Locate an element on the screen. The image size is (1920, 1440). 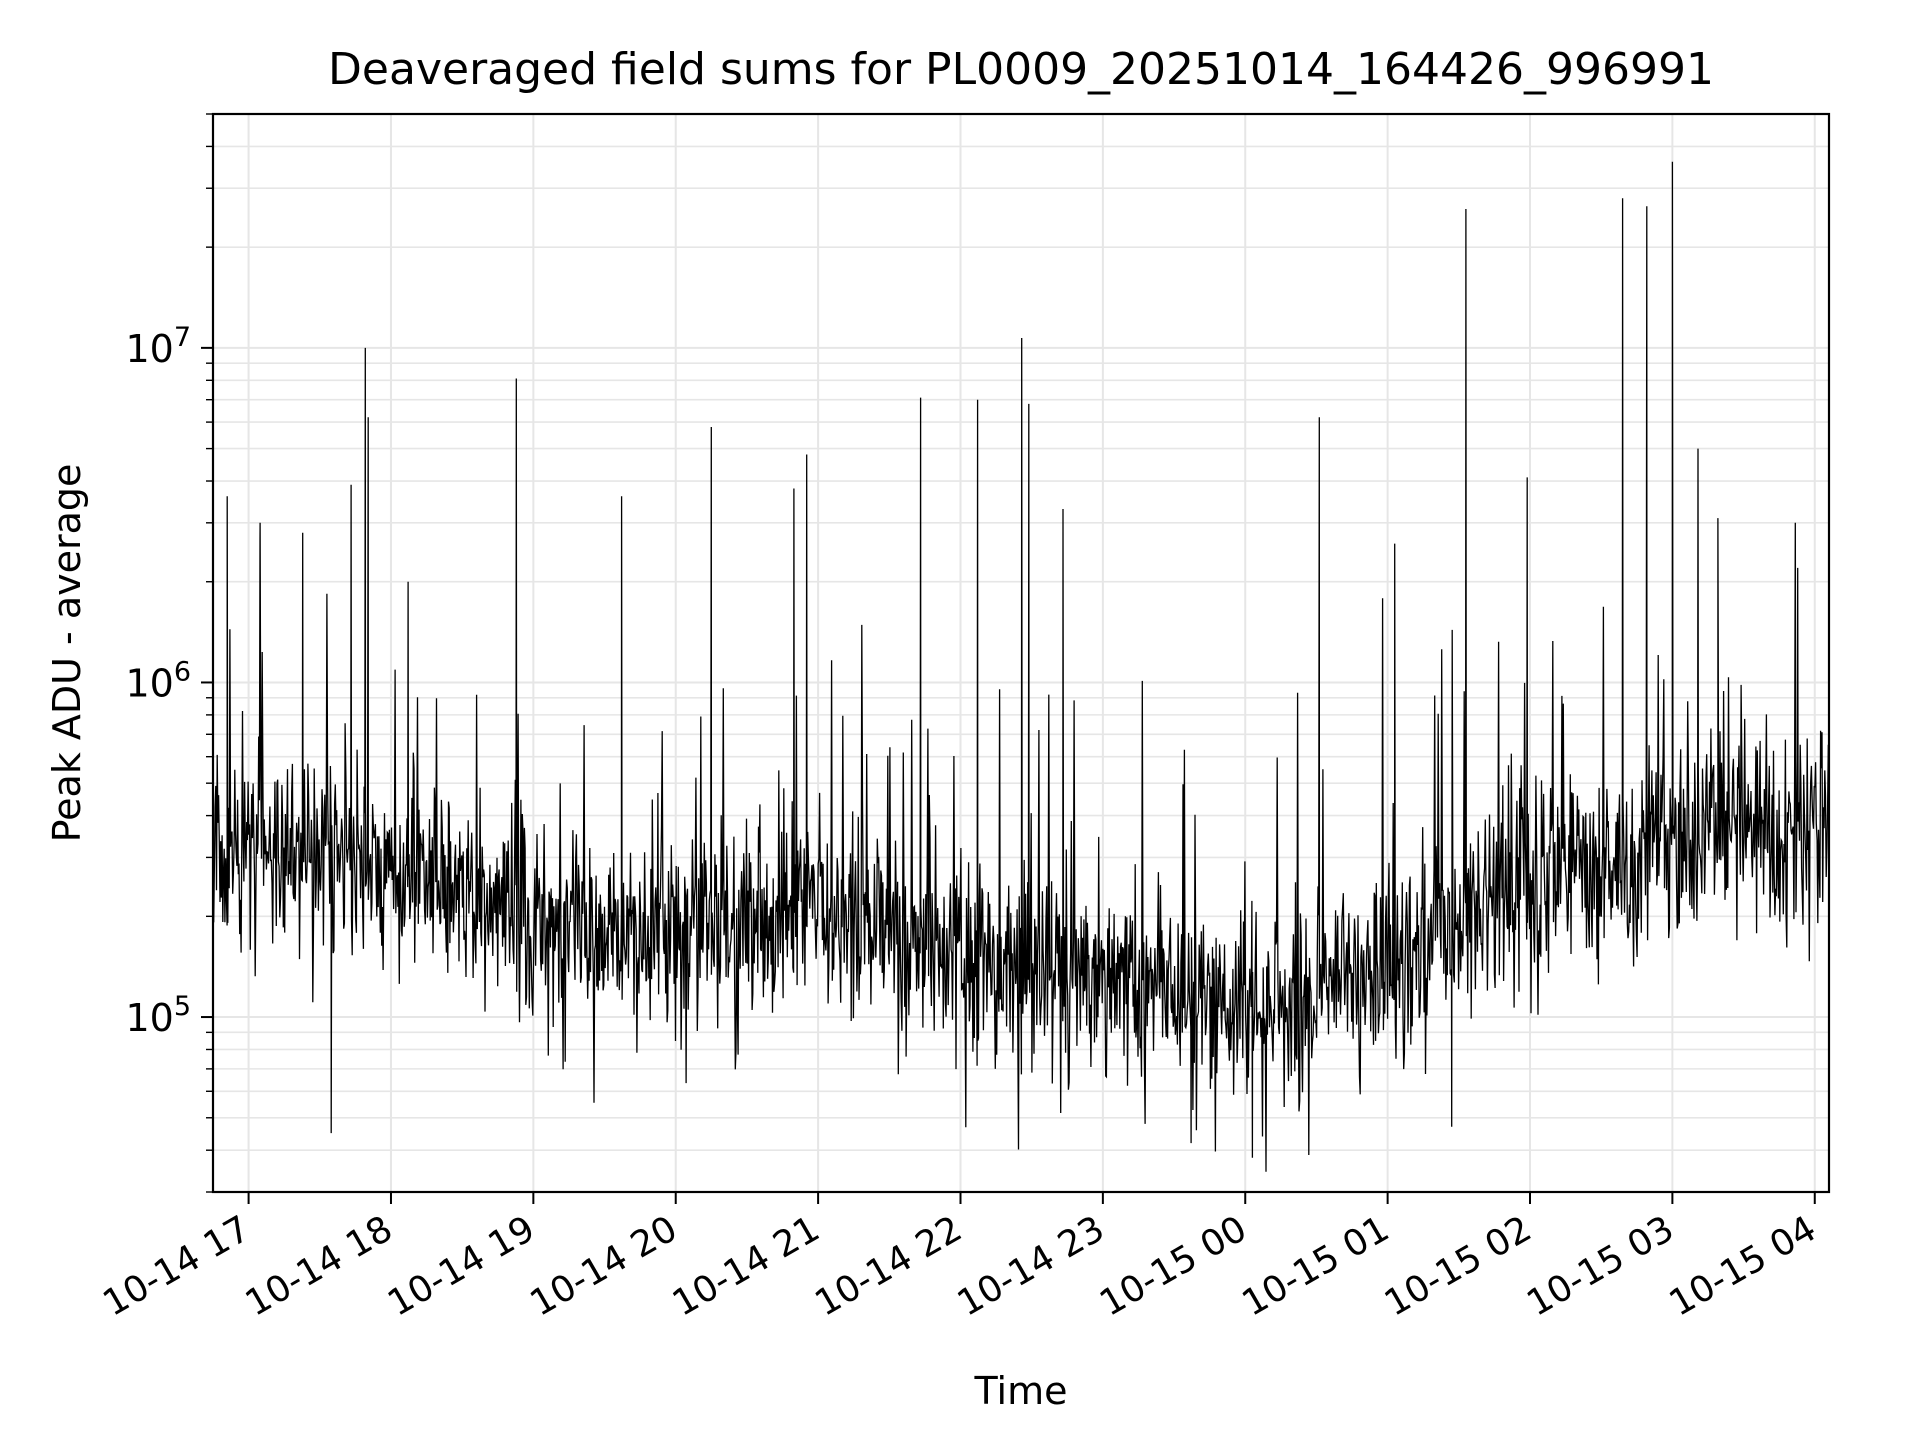
y-axis-label: Peak ADU - average is located at coordinates (67, 653).